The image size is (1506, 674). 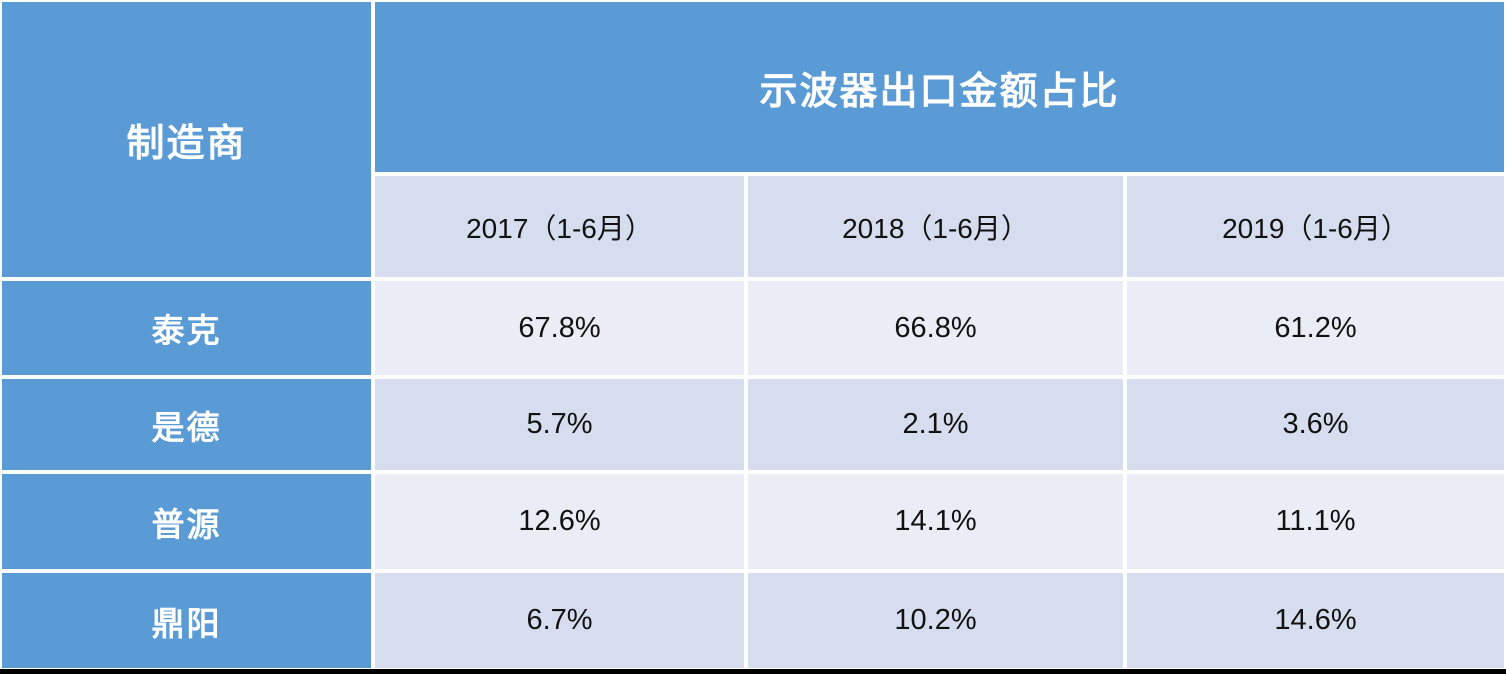 I want to click on row-label-siglent: 鼎阳, so click(x=186, y=620).